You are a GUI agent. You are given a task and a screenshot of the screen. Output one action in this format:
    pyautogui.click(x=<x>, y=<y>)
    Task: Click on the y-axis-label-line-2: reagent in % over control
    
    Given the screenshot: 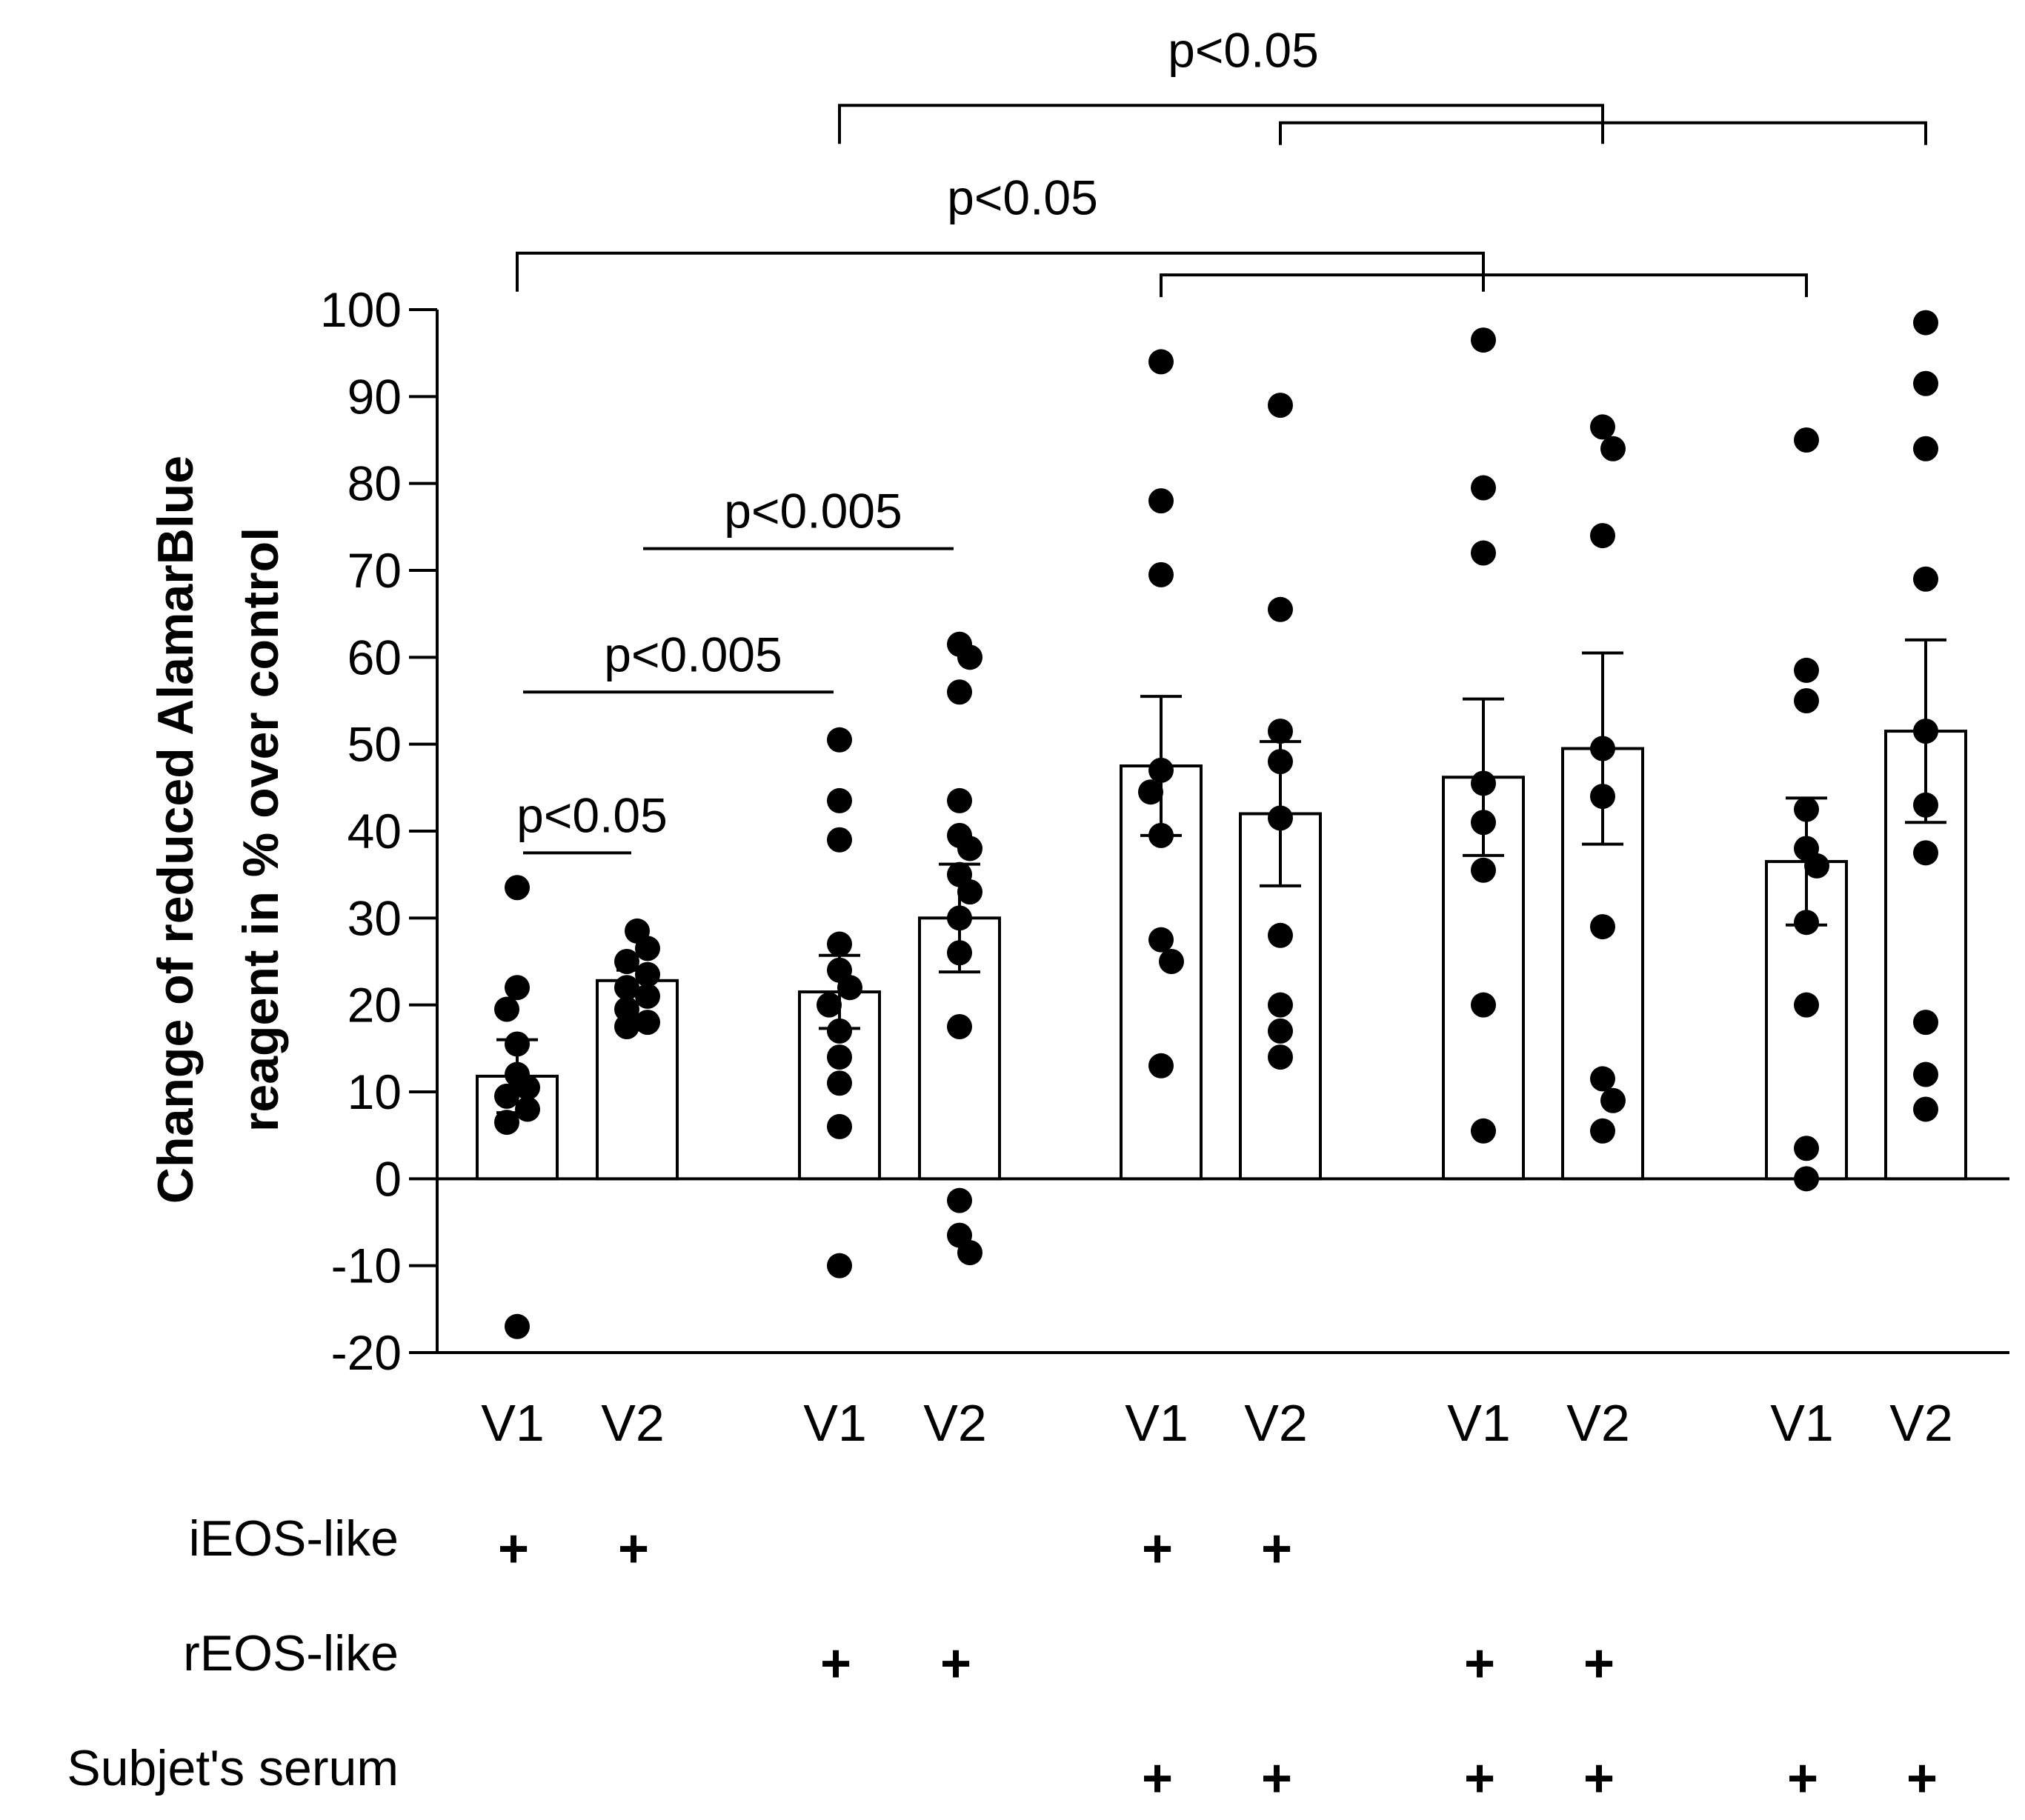 What is the action you would take?
    pyautogui.click(x=261, y=829)
    